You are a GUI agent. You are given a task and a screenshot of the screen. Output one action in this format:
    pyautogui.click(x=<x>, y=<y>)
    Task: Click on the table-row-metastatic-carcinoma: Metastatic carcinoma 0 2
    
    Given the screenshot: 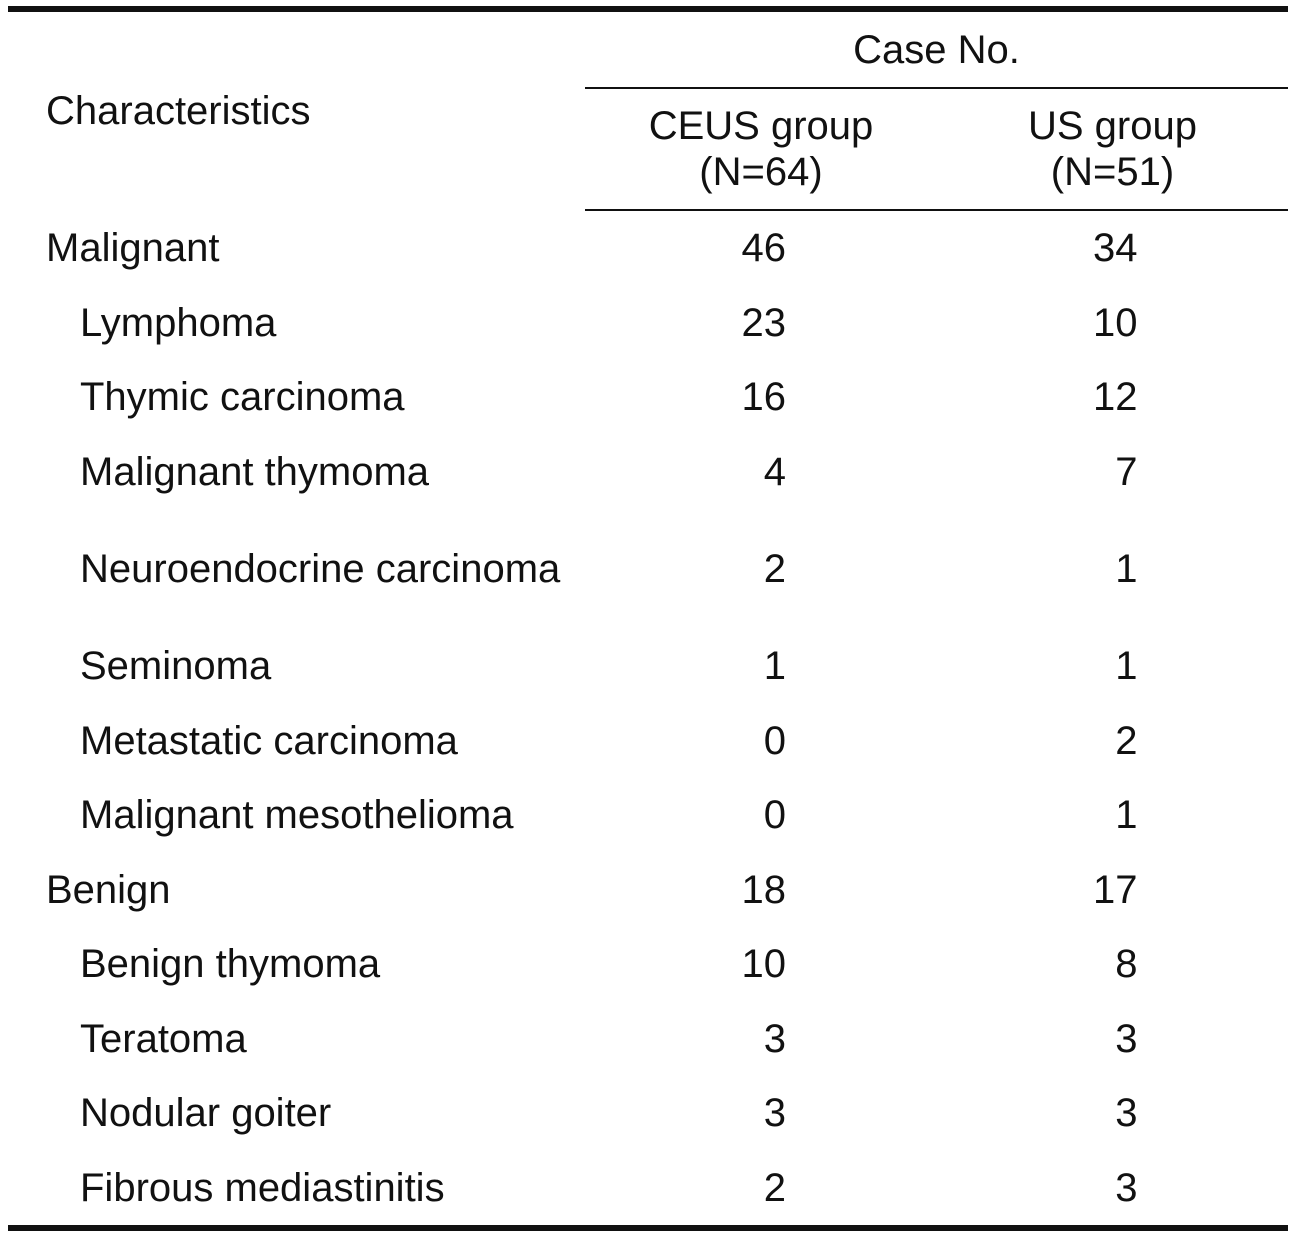 What is the action you would take?
    pyautogui.click(x=648, y=741)
    